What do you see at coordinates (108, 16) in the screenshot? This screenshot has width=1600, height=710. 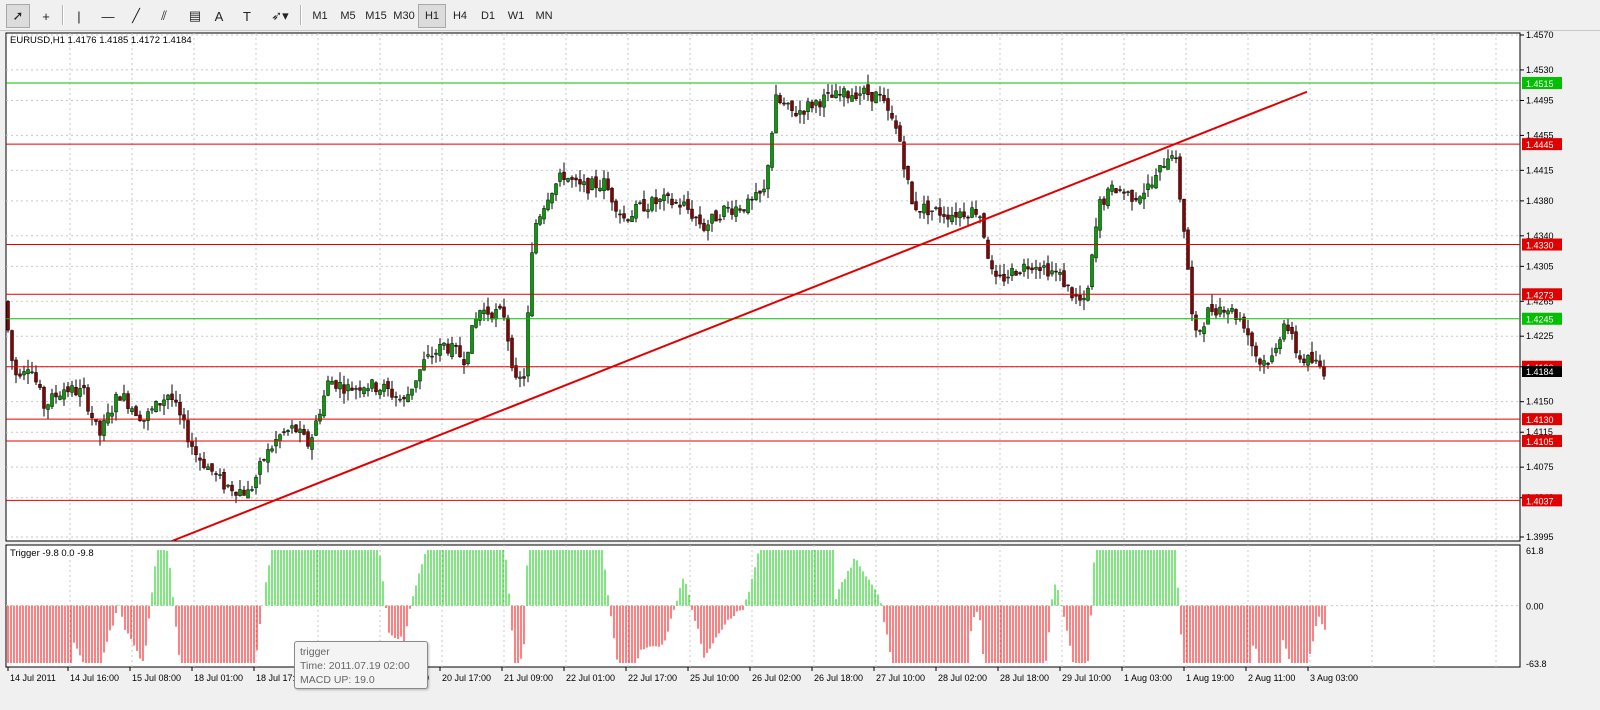 I see `horizontal-line-tool: —` at bounding box center [108, 16].